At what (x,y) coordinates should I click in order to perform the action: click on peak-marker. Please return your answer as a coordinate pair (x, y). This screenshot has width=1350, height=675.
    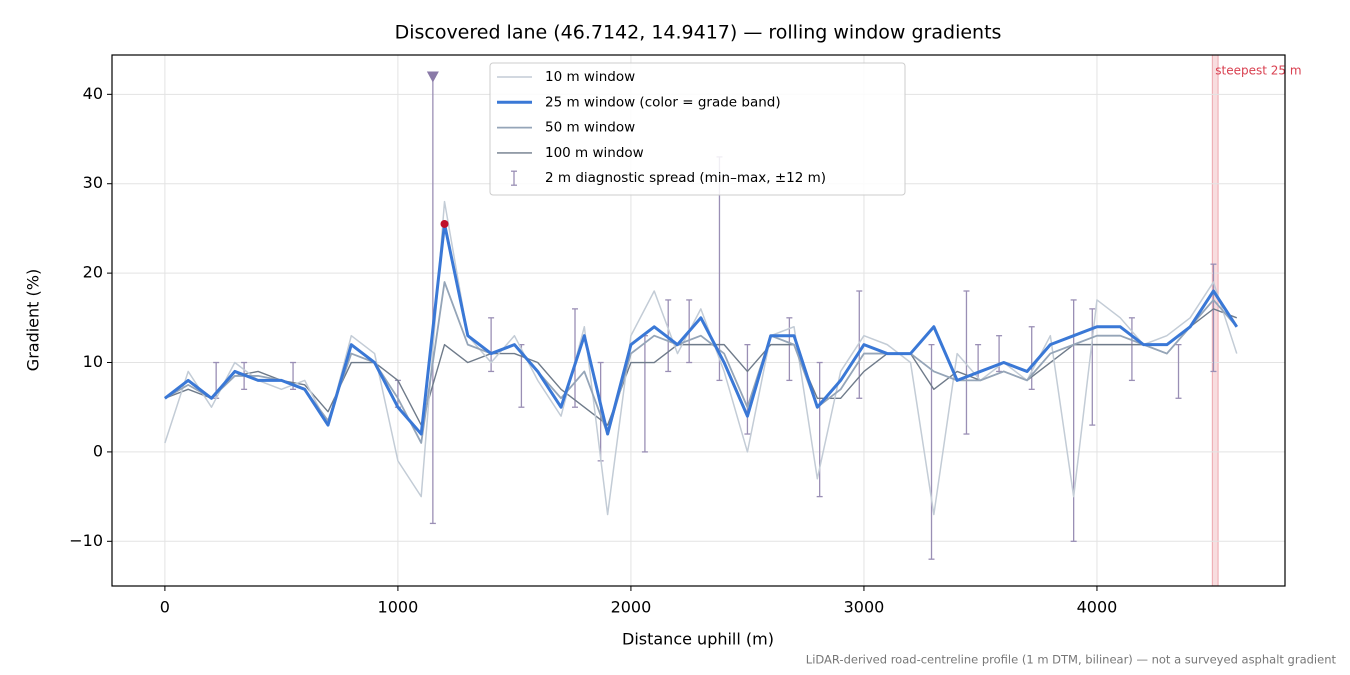
    Looking at the image, I should click on (432, 77).